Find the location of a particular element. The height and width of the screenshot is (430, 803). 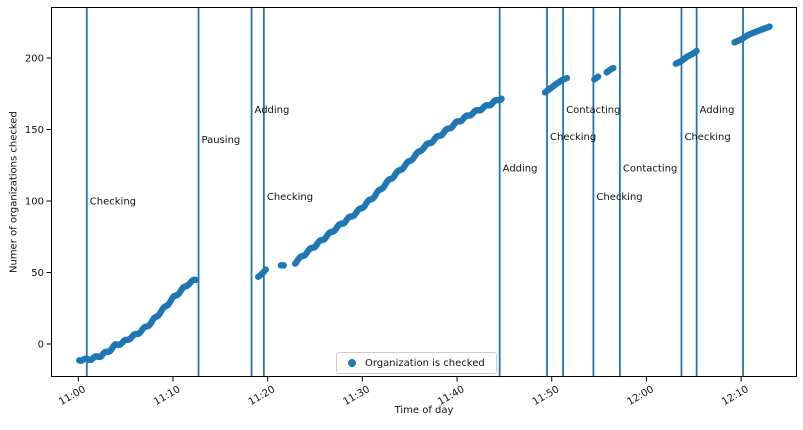

y-tick-label: 200 is located at coordinates (34, 59).